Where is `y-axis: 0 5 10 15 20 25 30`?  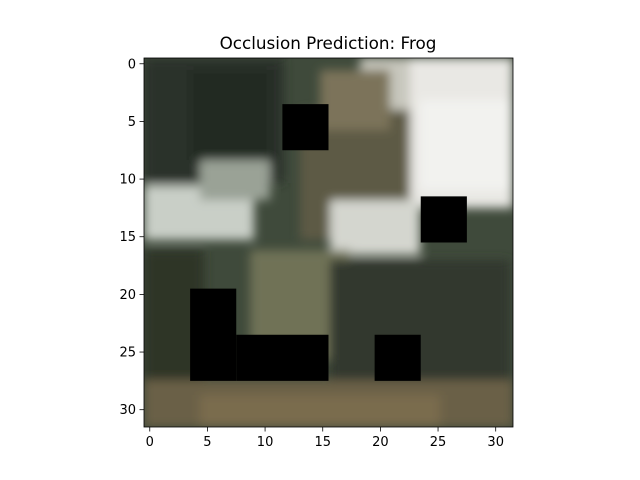
y-axis: 0 5 10 15 20 25 30 is located at coordinates (131, 237).